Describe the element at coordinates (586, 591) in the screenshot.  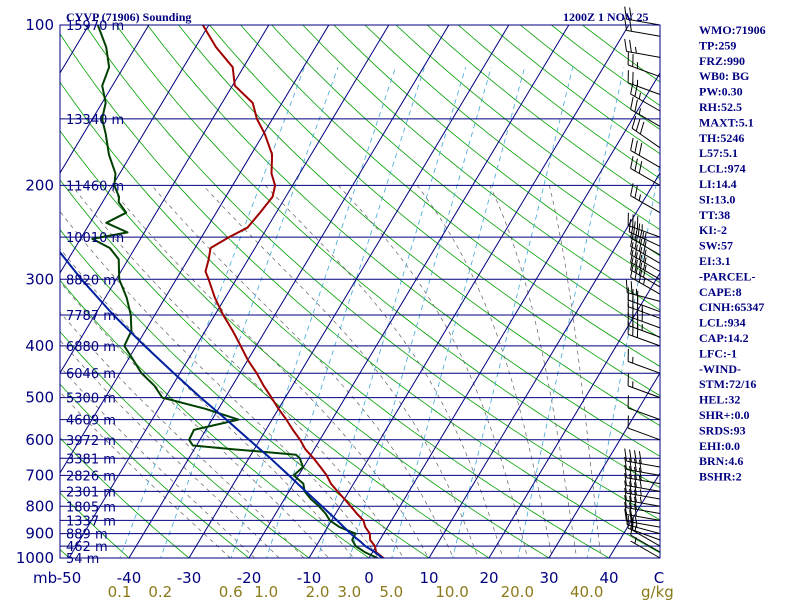
I see `mixing-ratio-label: 40.0` at that location.